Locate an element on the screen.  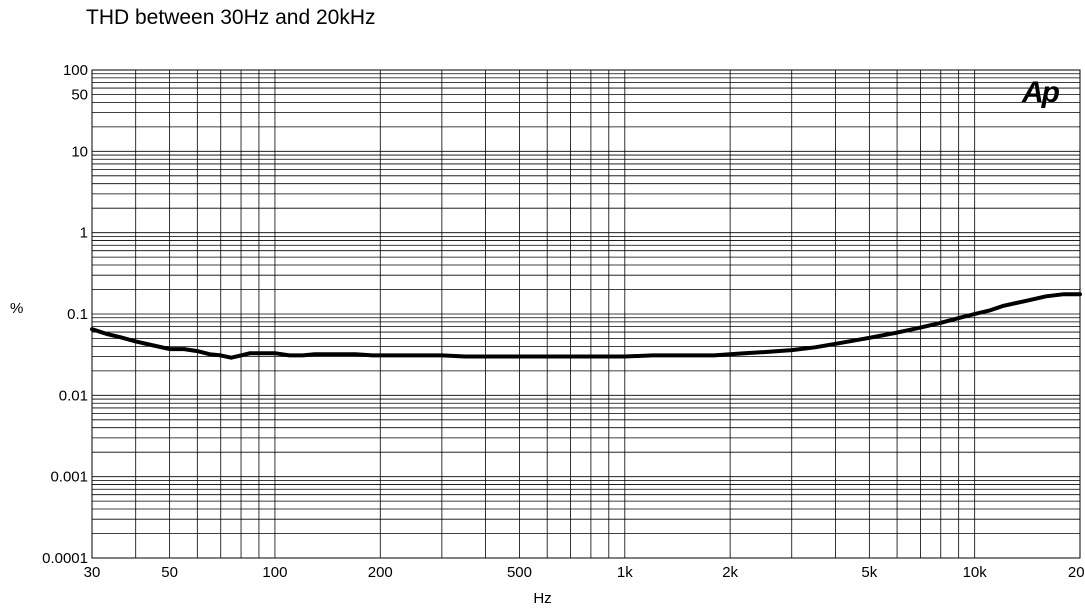
x-tick-label: 50 is located at coordinates (169, 572).